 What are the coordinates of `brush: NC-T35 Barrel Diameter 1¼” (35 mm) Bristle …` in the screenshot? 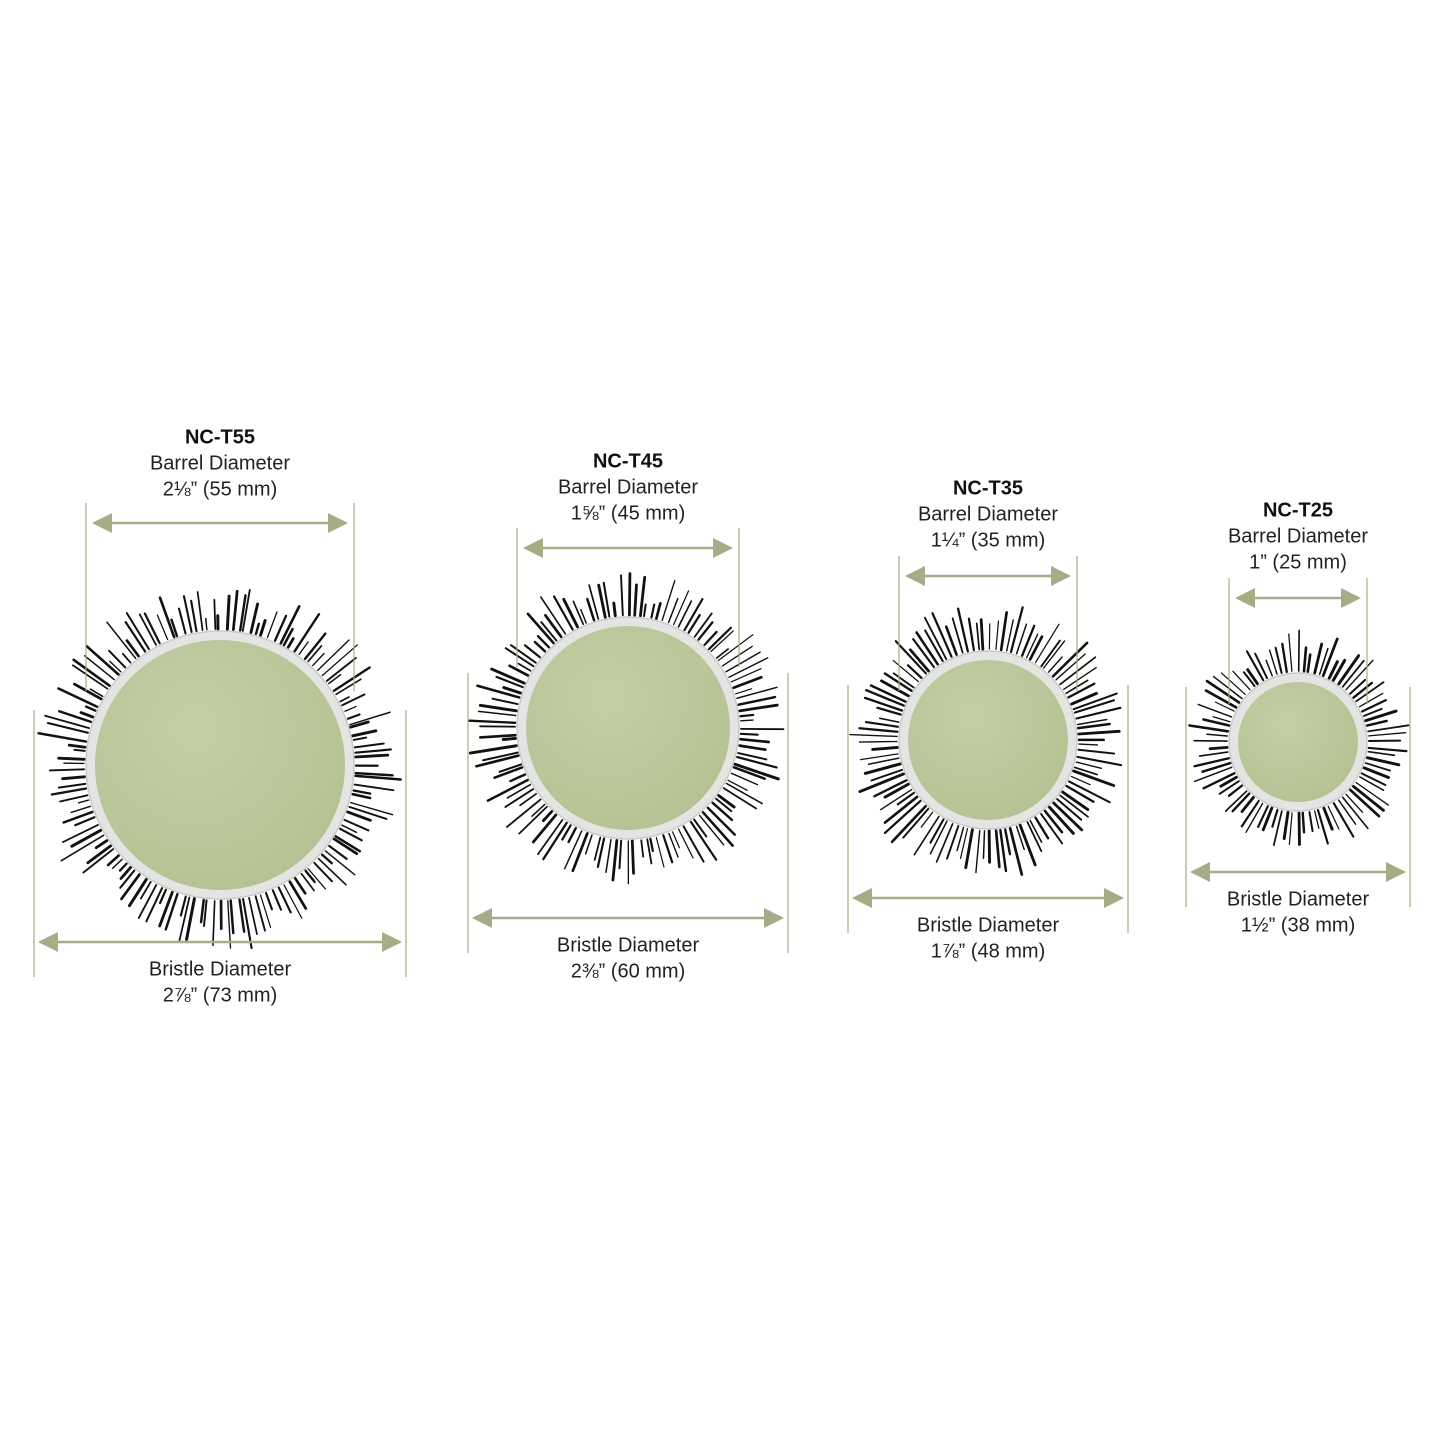 It's located at (988, 719).